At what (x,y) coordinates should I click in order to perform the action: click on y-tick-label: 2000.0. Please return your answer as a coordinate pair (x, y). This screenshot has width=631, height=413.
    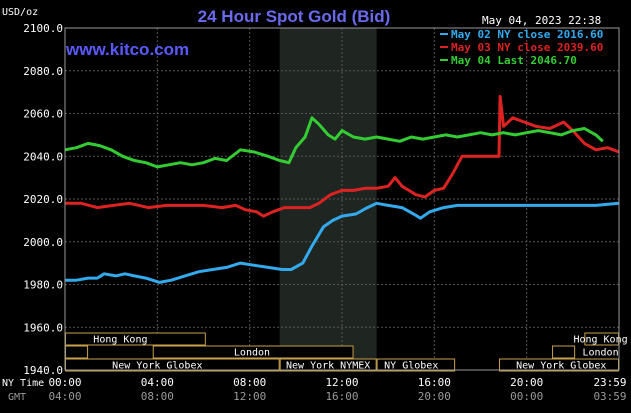
    Looking at the image, I should click on (43, 242).